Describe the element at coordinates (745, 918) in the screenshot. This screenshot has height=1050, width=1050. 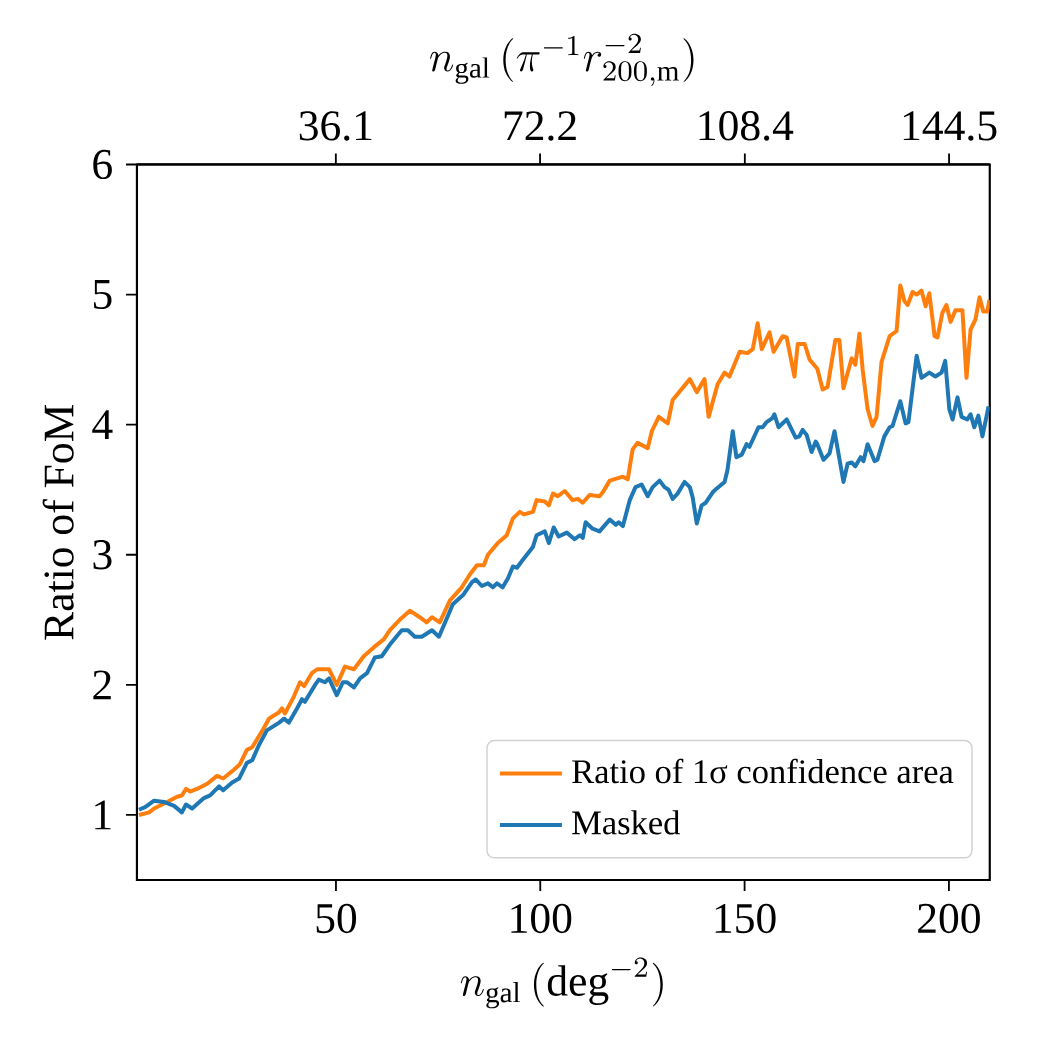
I see `x-tick-label: 150` at that location.